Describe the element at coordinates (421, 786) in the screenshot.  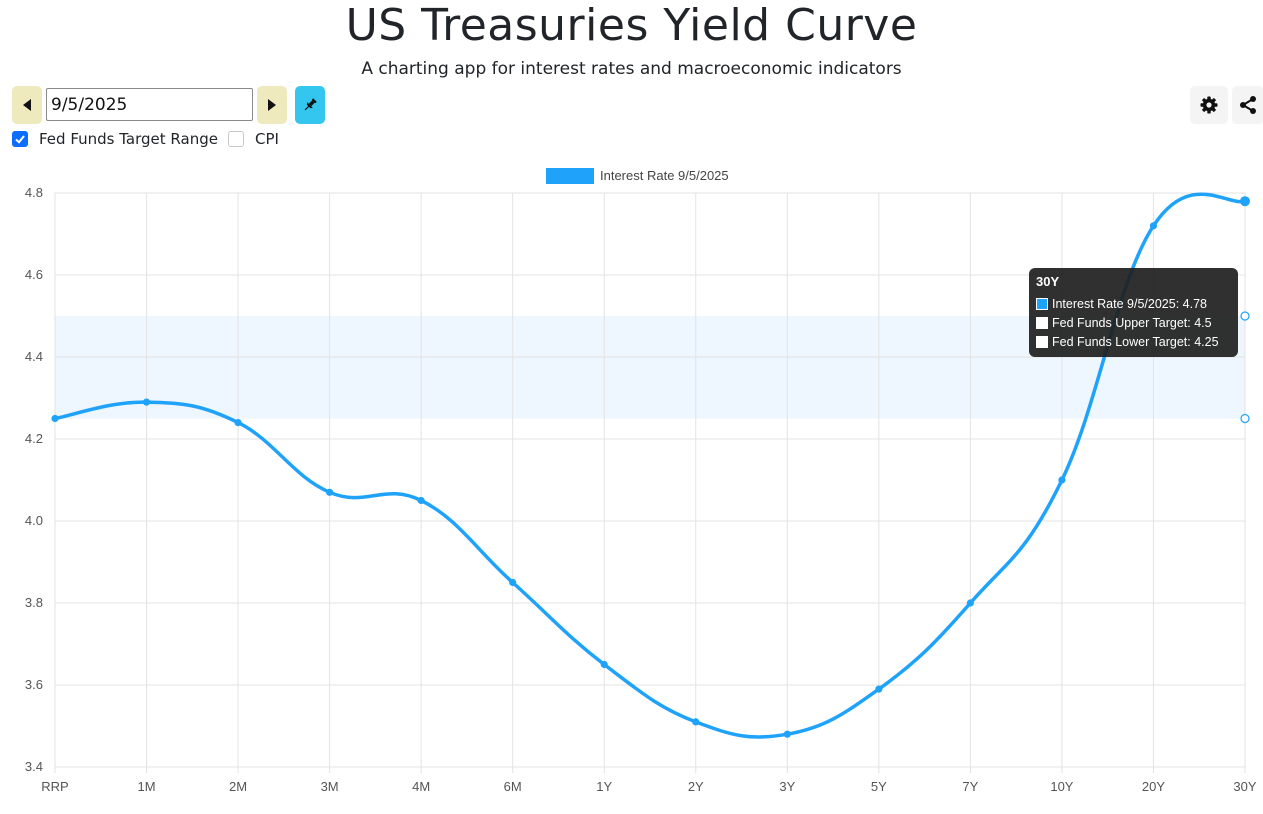
I see `x-tick-label: 4M` at that location.